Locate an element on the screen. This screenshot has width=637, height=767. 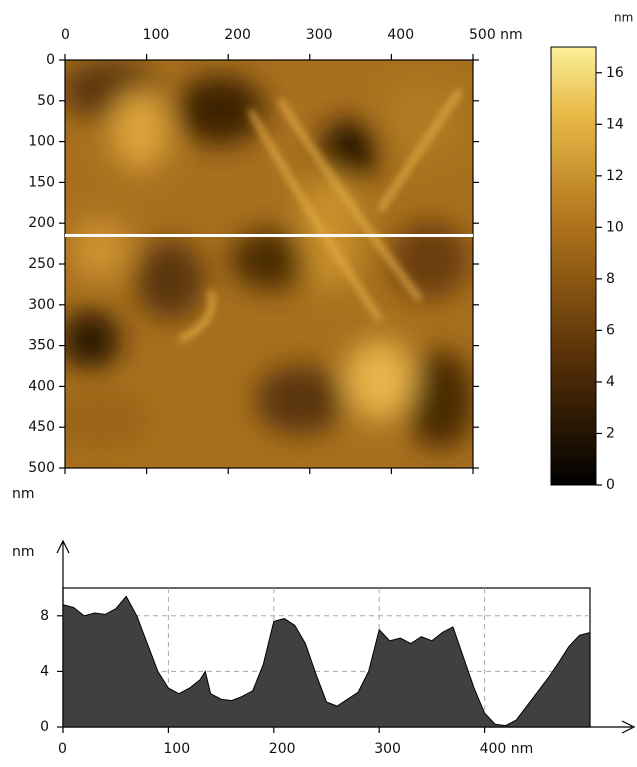
colorbar-tick-label: 14 is located at coordinates (615, 124).